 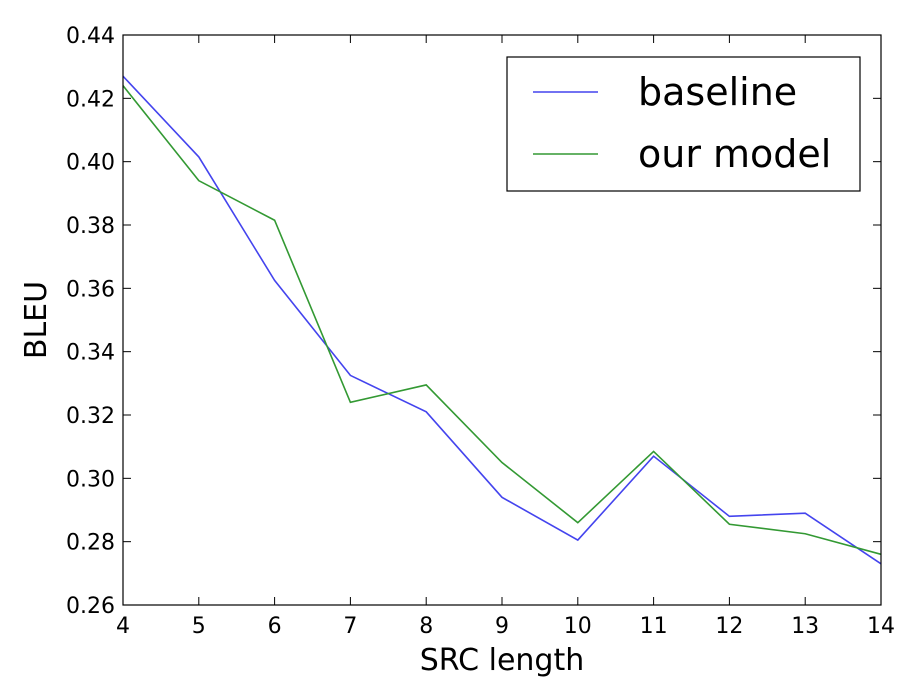 What do you see at coordinates (199, 626) in the screenshot?
I see `x-tick-label: 5` at bounding box center [199, 626].